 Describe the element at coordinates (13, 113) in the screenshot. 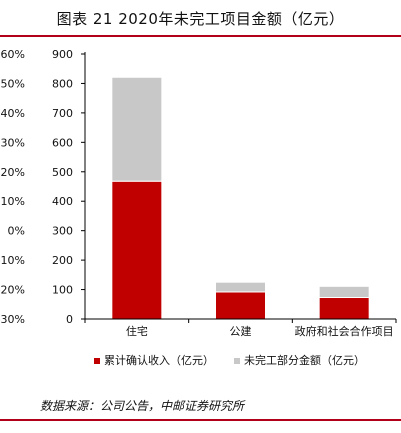

I see `y2-tick-label: 40%` at that location.